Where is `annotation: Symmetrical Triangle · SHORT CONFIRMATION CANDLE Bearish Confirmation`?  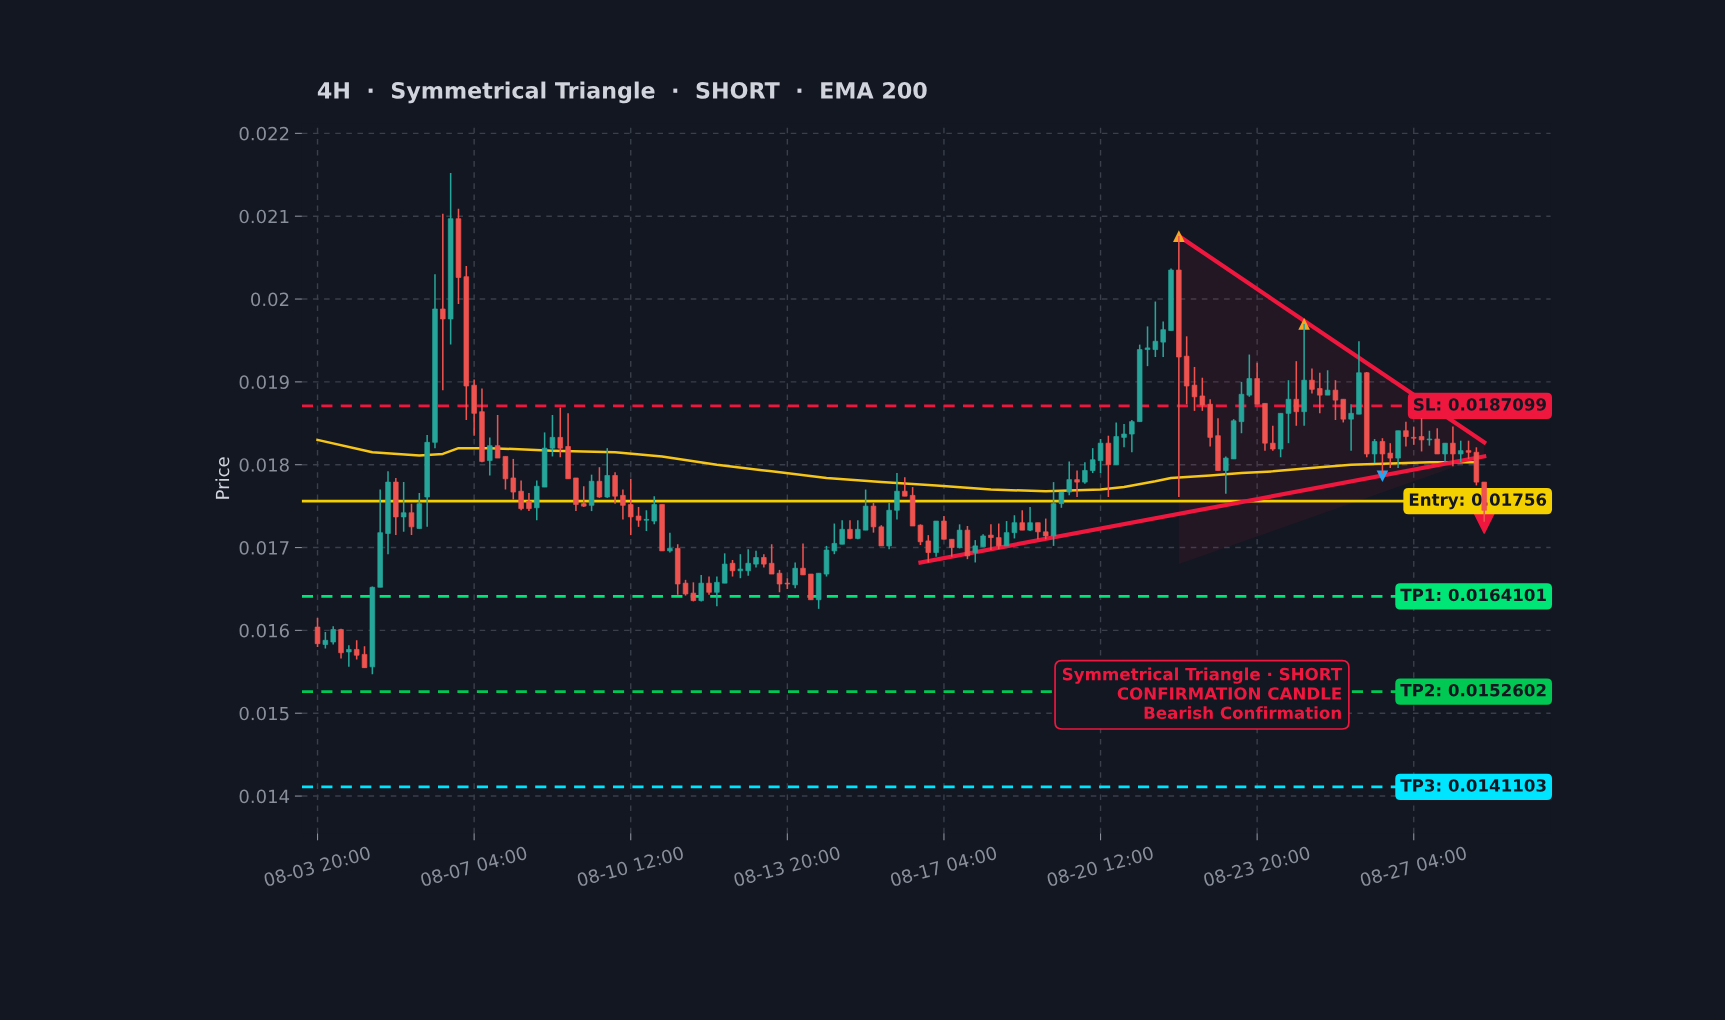 annotation: Symmetrical Triangle · SHORT CONFIRMATION CANDLE Bearish Confirmation is located at coordinates (1202, 693).